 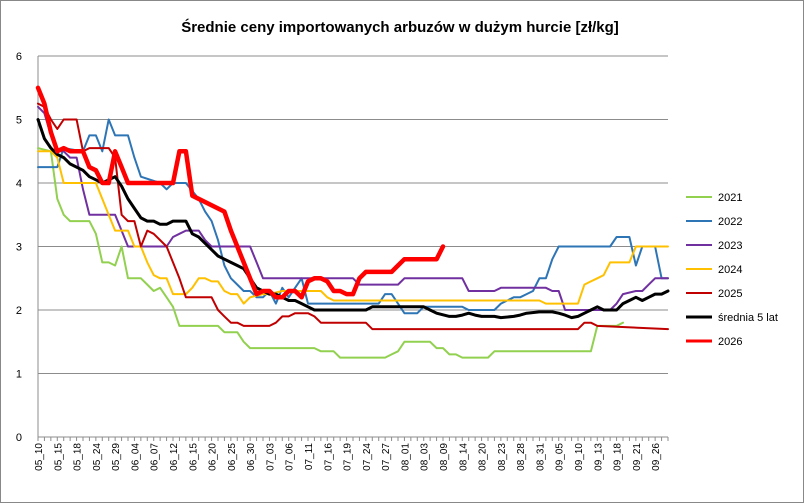 What do you see at coordinates (637, 457) in the screenshot?
I see `x-tick-label: 09_21` at bounding box center [637, 457].